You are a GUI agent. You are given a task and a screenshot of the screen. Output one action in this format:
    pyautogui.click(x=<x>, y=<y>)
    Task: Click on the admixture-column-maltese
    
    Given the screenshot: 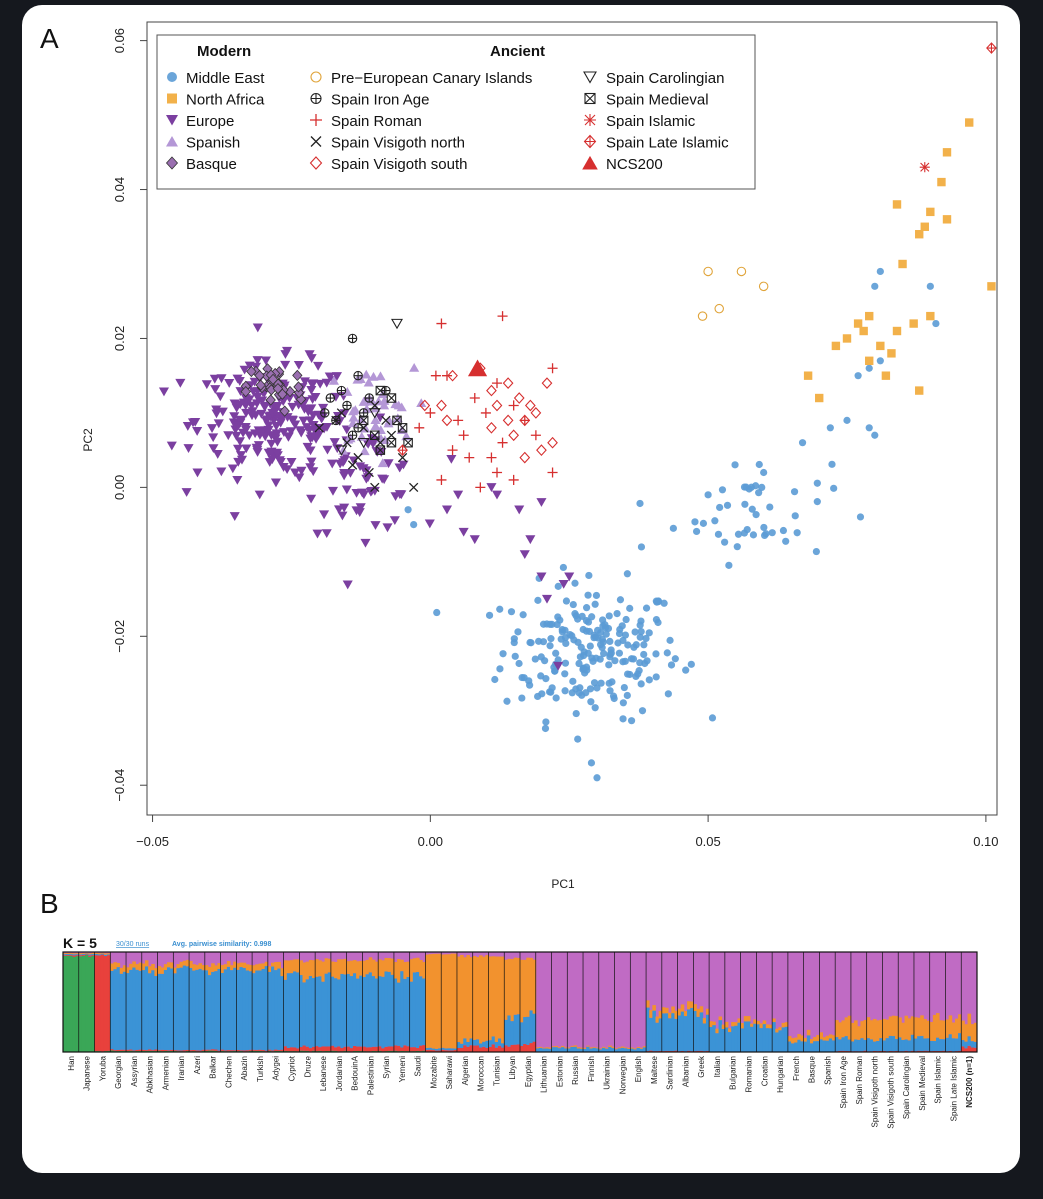 What is the action you would take?
    pyautogui.click(x=654, y=1026)
    